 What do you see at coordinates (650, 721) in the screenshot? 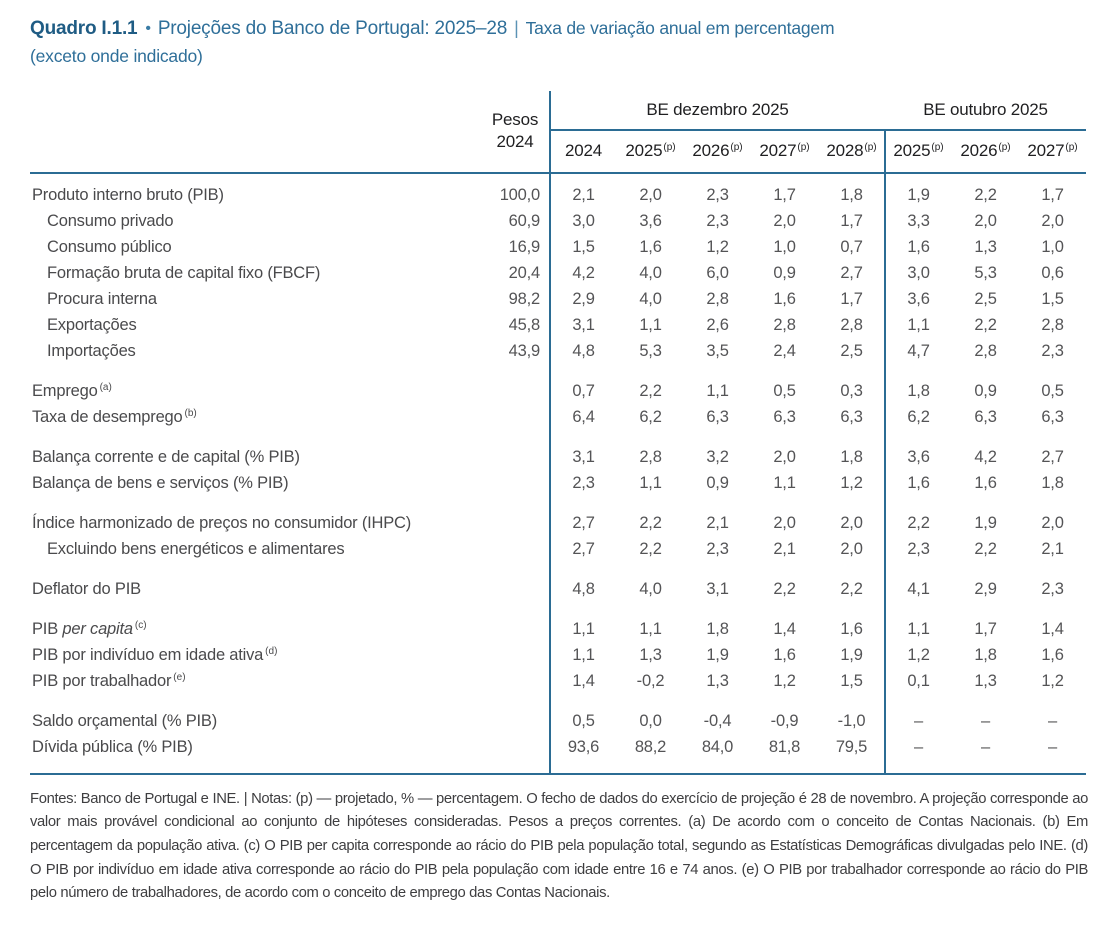
I see `data-cell: 0,0` at bounding box center [650, 721].